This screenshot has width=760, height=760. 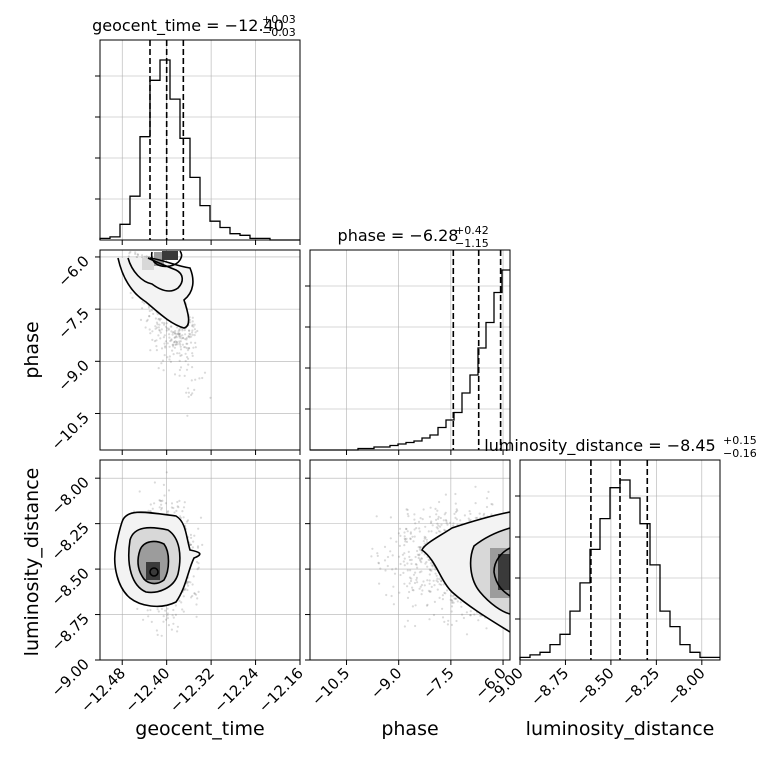 I want to click on x-axis-label-luminosity-distance: luminosity_distance, so click(x=620, y=729).